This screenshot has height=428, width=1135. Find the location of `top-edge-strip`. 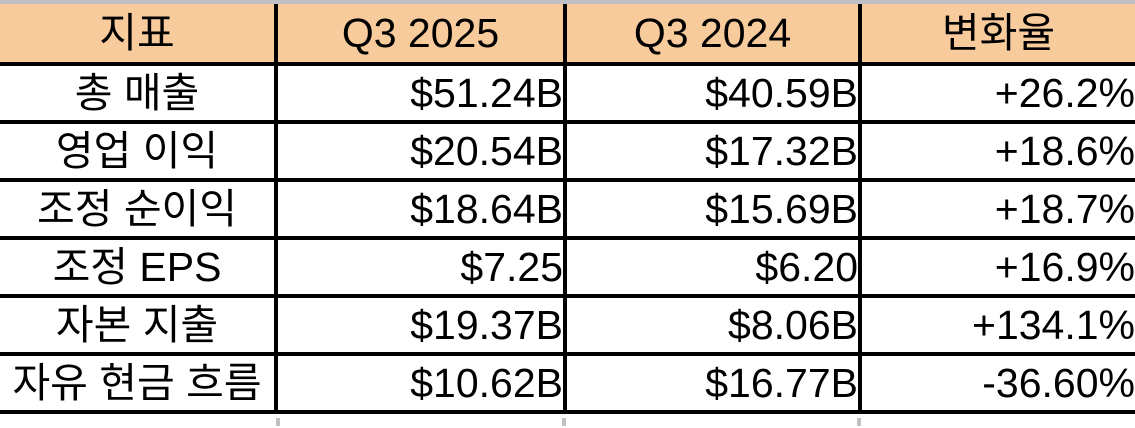

top-edge-strip is located at coordinates (567, 2).